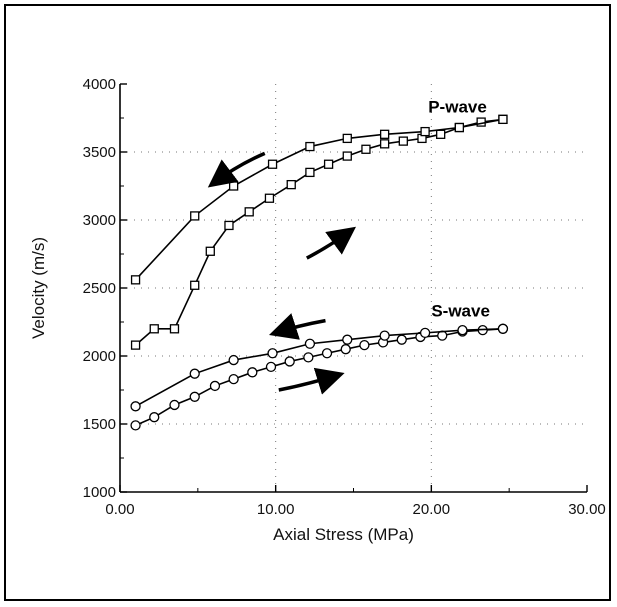  I want to click on s-wave-unloading-line, so click(319, 368).